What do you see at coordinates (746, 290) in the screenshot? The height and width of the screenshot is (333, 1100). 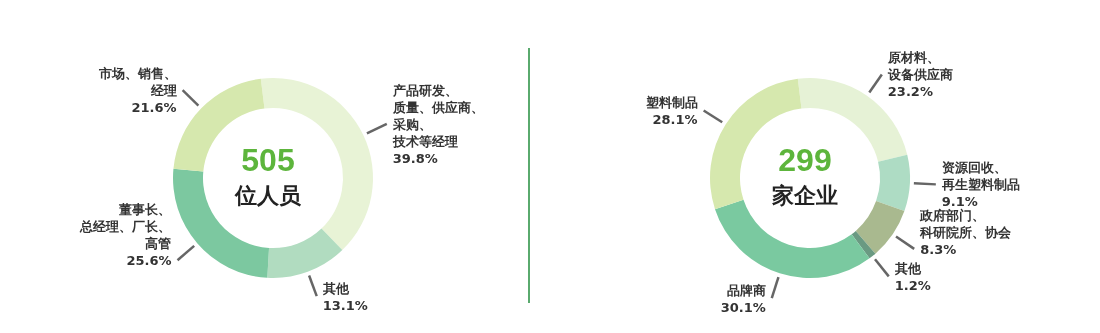 I see `slice-label: 品牌商` at bounding box center [746, 290].